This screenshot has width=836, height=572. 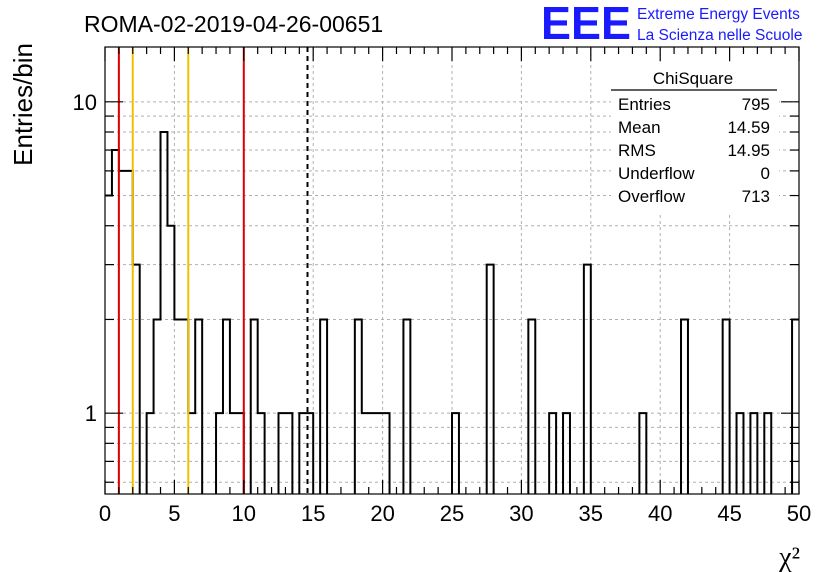 What do you see at coordinates (105, 513) in the screenshot?
I see `x-tick-label: 0` at bounding box center [105, 513].